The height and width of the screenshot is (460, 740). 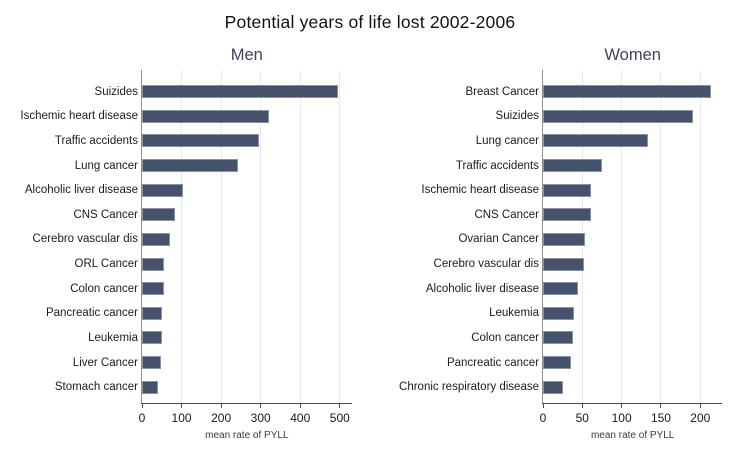 I want to click on x-tick-label-300: 300, so click(x=260, y=418).